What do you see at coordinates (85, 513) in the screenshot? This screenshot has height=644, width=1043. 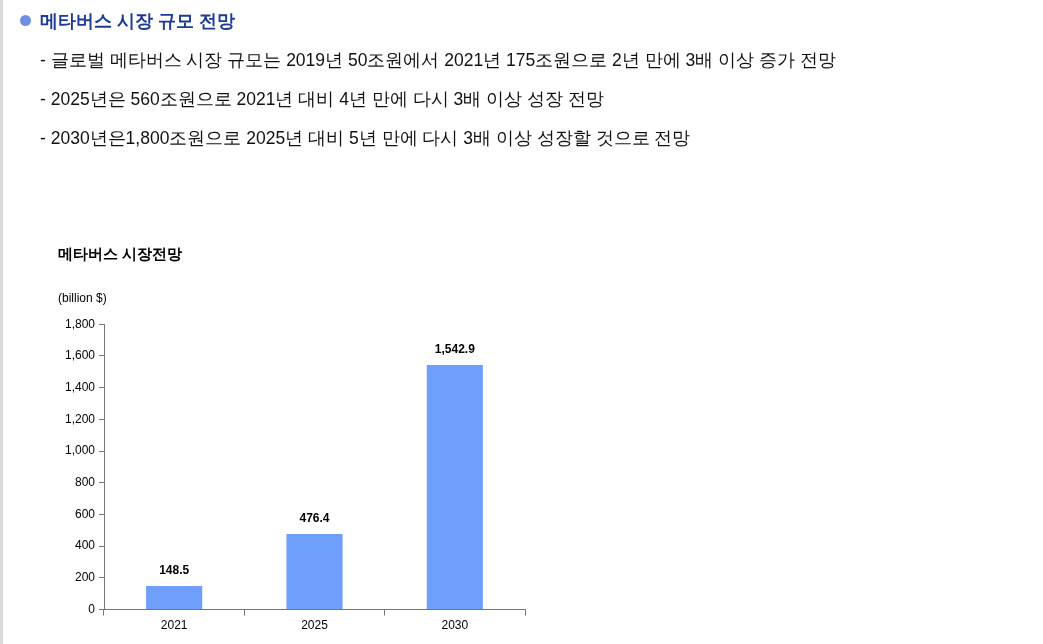 I see `y-tick-label: 600` at bounding box center [85, 513].